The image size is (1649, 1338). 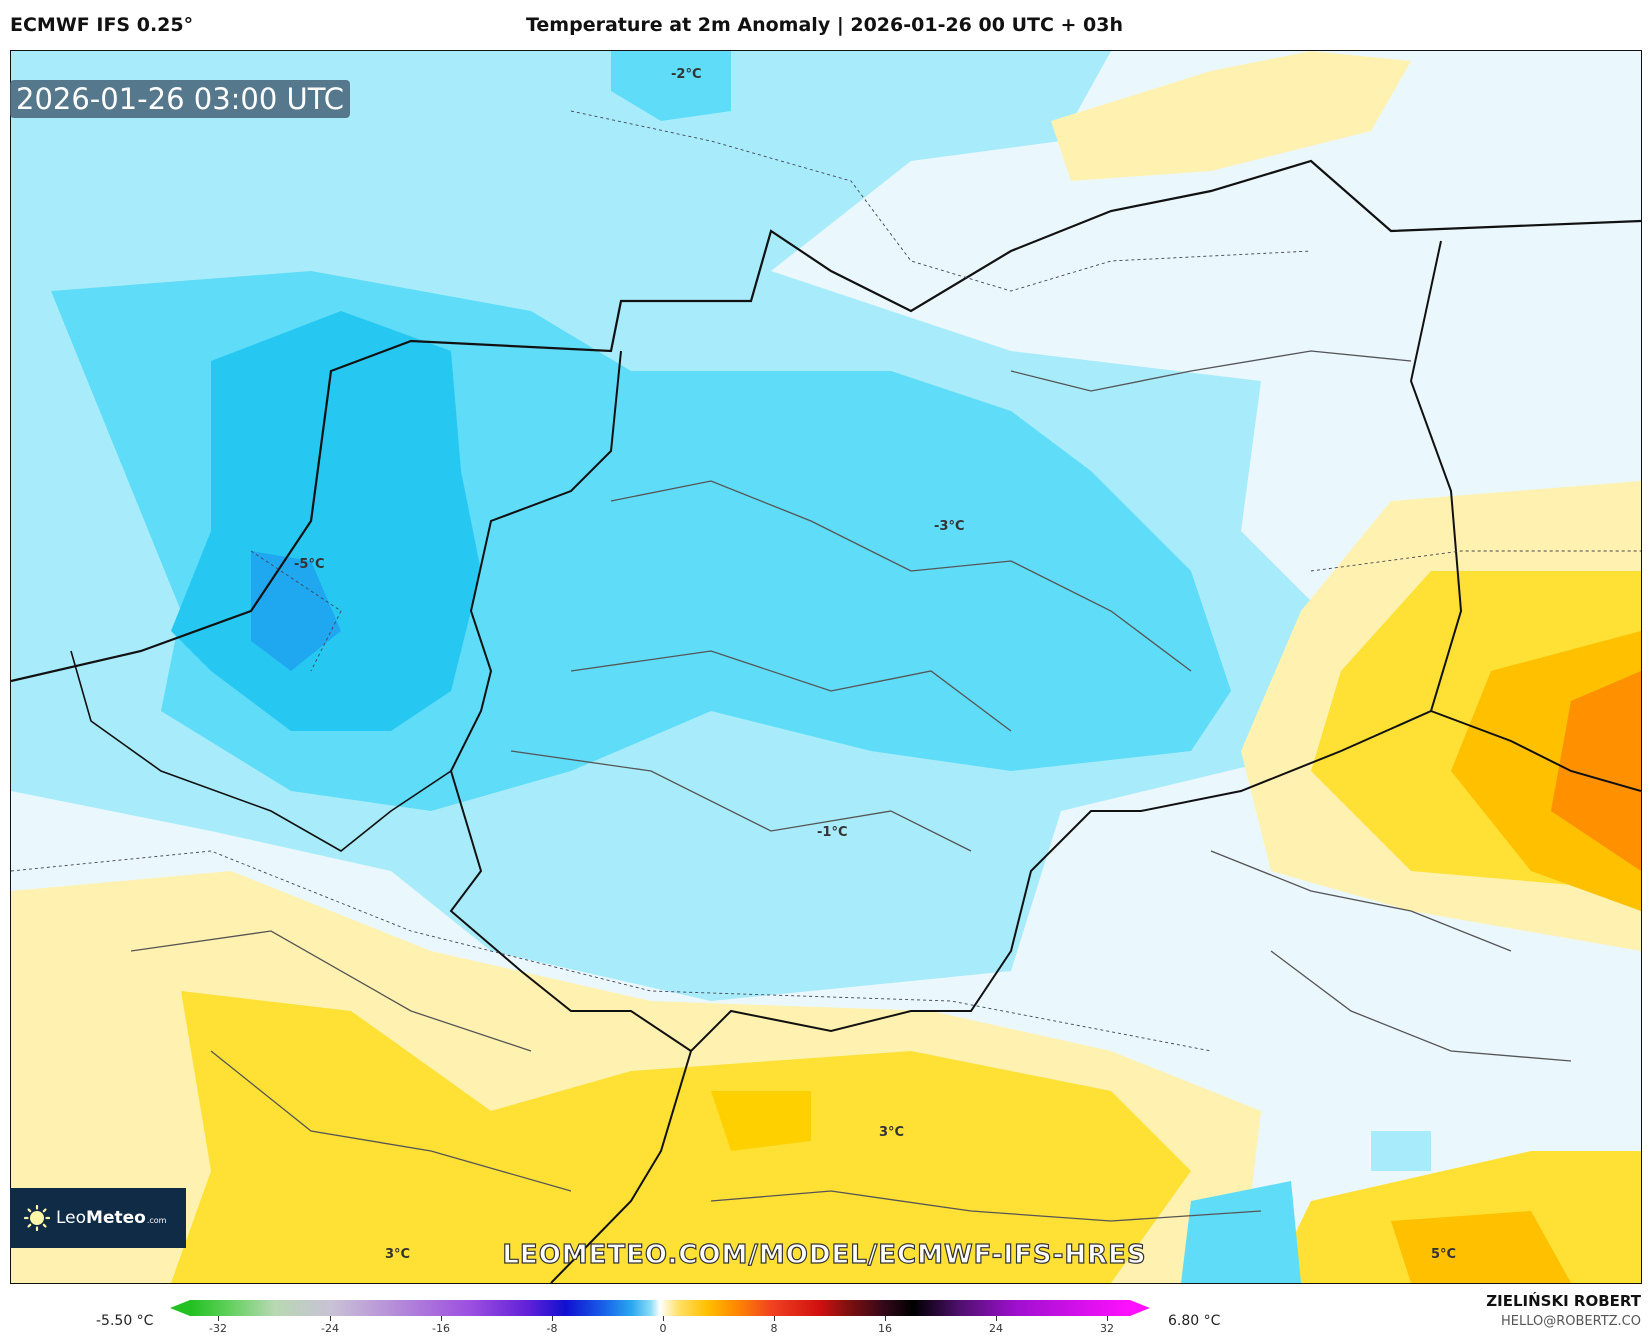 What do you see at coordinates (1444, 1254) in the screenshot?
I see `contour-label: 5°C` at bounding box center [1444, 1254].